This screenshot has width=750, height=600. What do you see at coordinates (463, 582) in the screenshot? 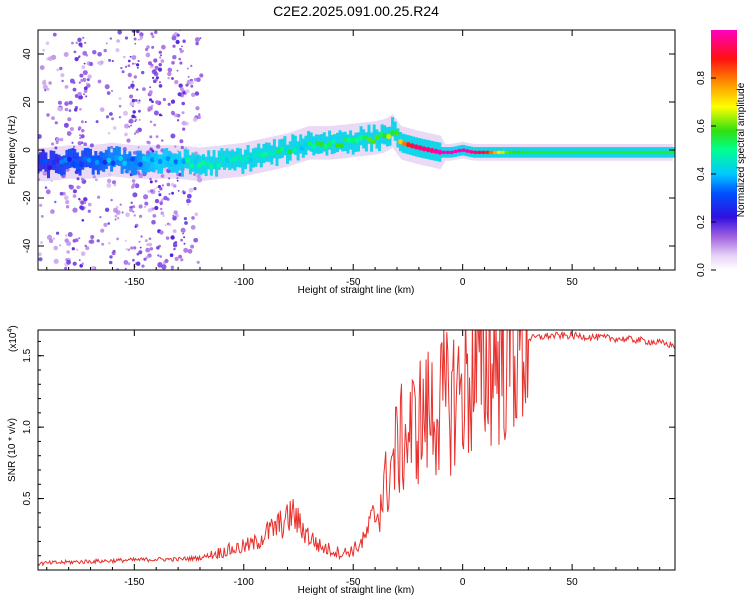
I see `x-tick-label: 0` at bounding box center [463, 582].